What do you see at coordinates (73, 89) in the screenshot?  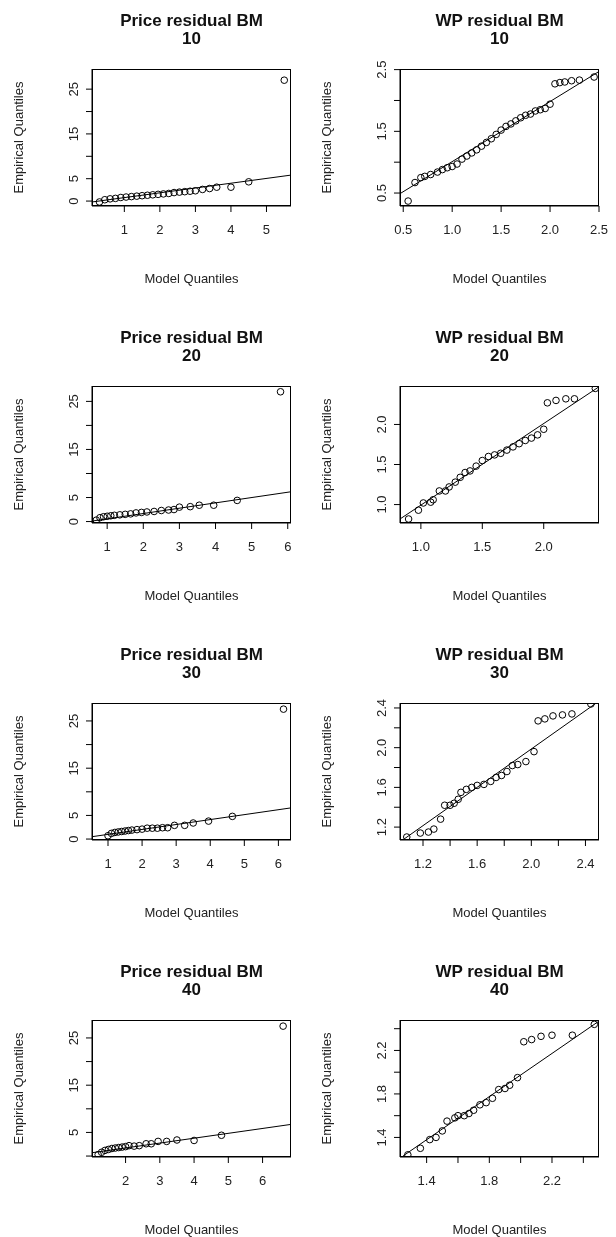 I see `y-tick-label: 25` at bounding box center [73, 89].